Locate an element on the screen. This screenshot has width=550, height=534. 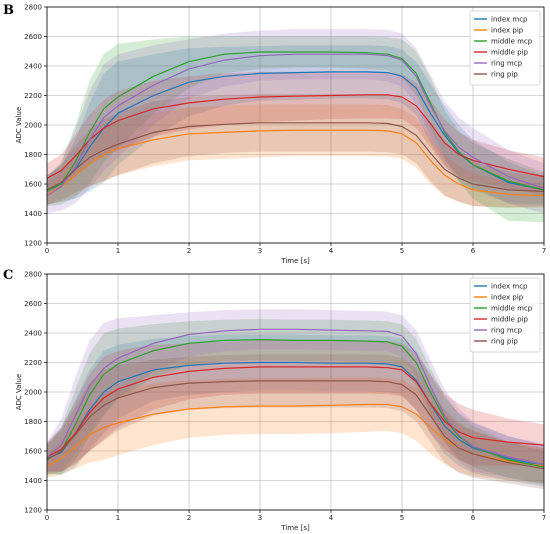
panel-label-b: B is located at coordinates (8, 10).